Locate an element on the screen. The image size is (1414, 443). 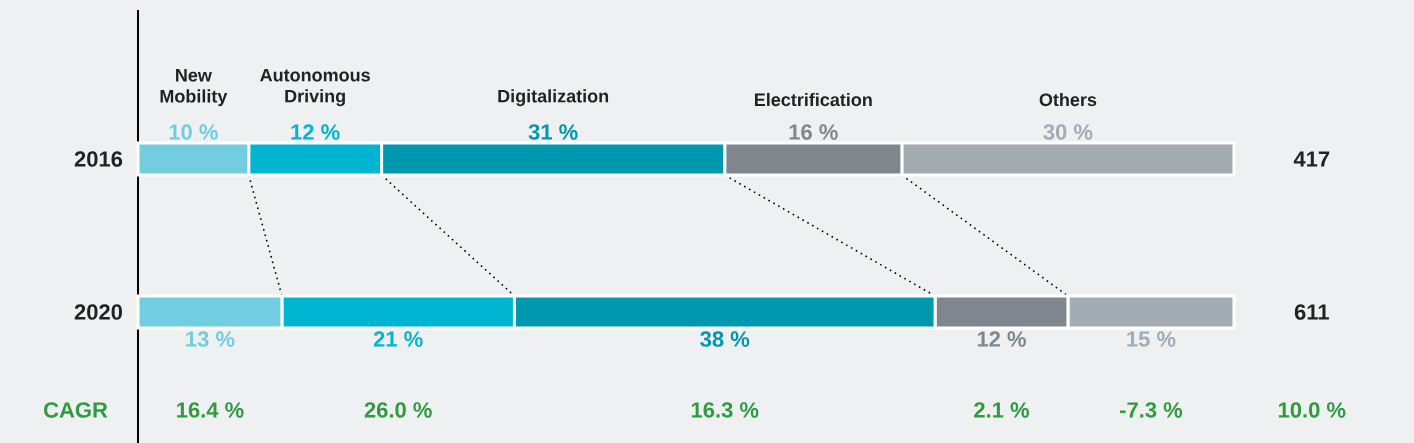
y-tick-label: 2016 is located at coordinates (98, 159).